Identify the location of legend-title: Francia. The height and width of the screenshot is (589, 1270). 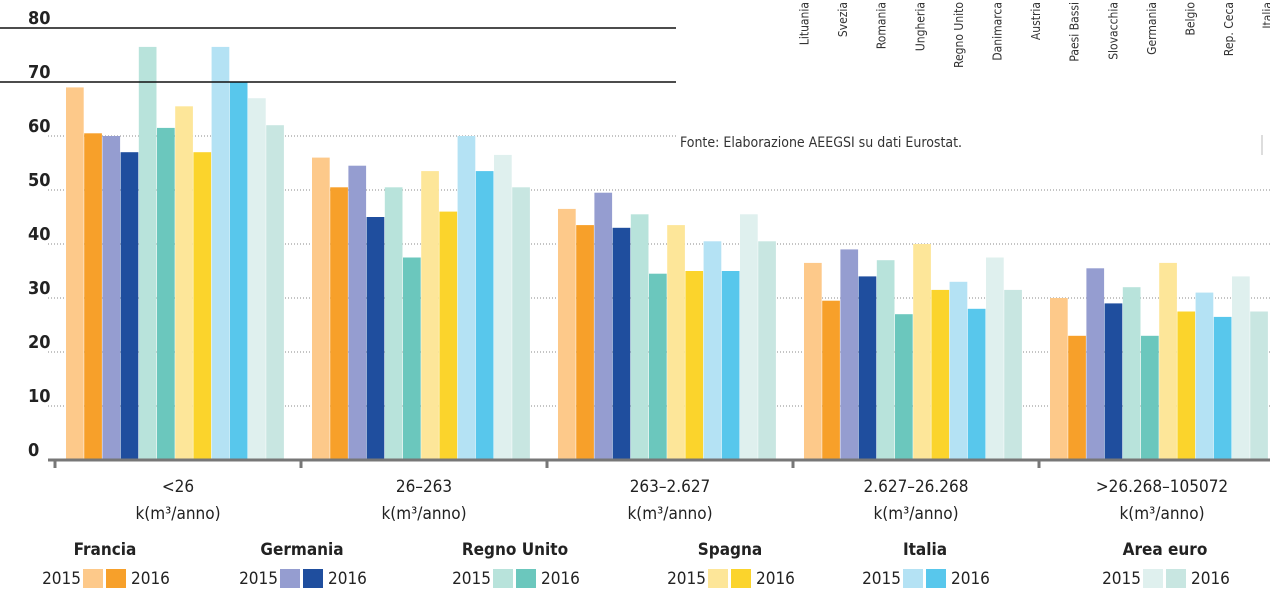
(105, 550).